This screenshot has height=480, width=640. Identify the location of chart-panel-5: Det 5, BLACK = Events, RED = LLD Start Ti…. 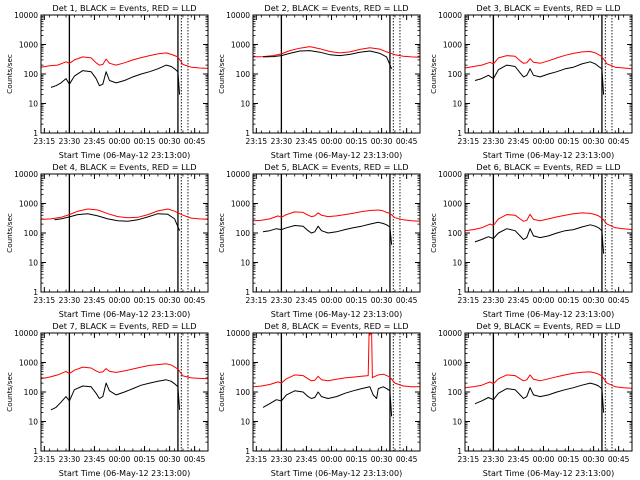
(319, 240).